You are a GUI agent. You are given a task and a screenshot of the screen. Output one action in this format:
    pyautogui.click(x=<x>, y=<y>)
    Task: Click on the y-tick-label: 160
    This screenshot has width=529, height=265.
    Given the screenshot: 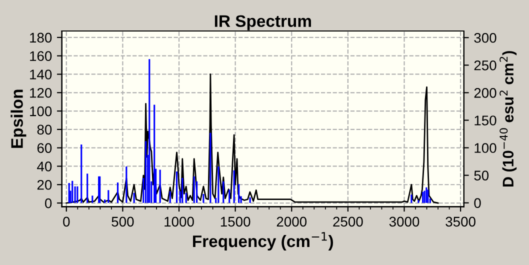 What is the action you would take?
    pyautogui.click(x=41, y=56)
    